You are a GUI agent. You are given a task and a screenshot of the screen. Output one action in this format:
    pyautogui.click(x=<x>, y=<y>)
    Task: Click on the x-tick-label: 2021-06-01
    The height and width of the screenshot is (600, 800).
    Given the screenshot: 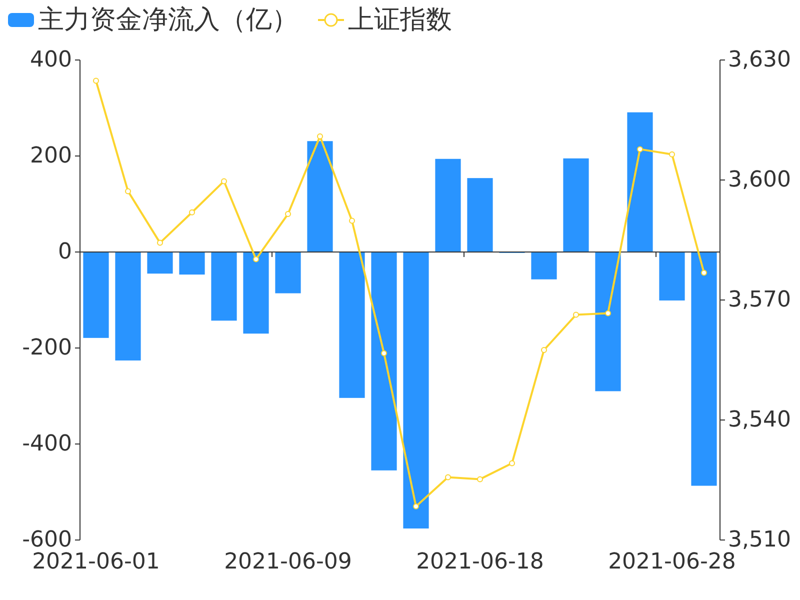 What is the action you would take?
    pyautogui.click(x=96, y=562)
    